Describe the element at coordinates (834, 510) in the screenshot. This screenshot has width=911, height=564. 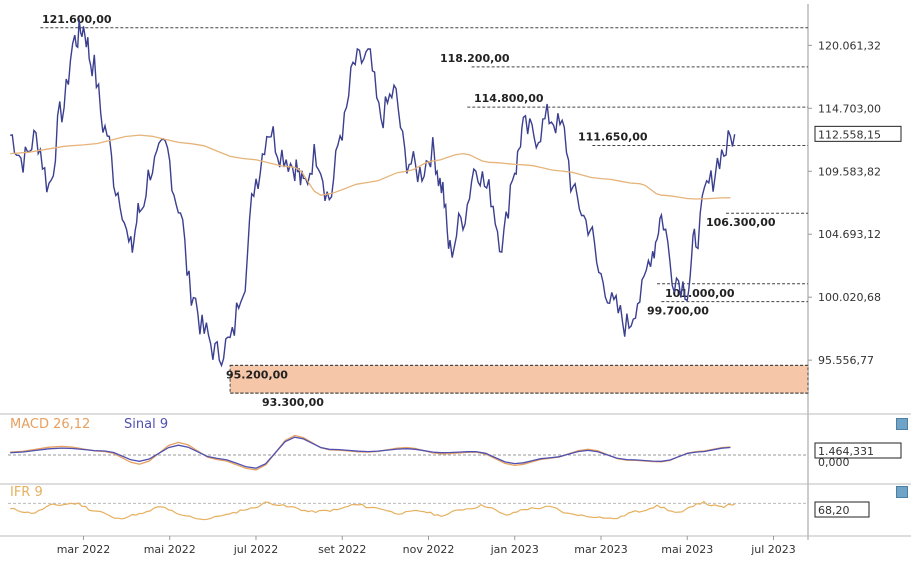
I see `rsi-value-label: 68,20` at that location.